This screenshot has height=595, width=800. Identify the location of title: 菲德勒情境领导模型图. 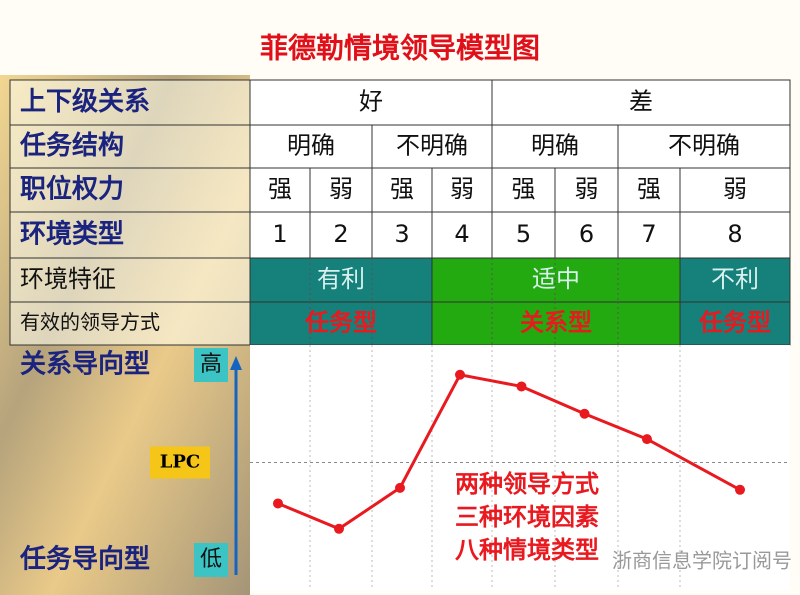
(400, 48).